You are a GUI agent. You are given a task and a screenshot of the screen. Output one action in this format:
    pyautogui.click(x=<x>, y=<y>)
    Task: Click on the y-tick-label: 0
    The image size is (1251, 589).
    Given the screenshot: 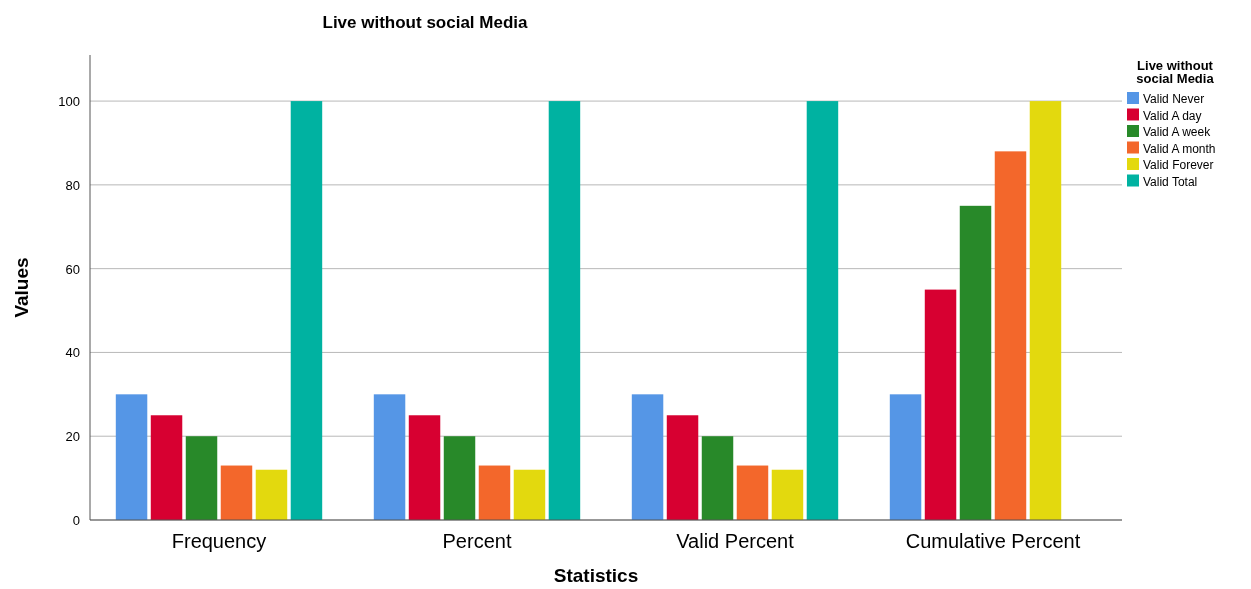 What is the action you would take?
    pyautogui.click(x=76, y=520)
    